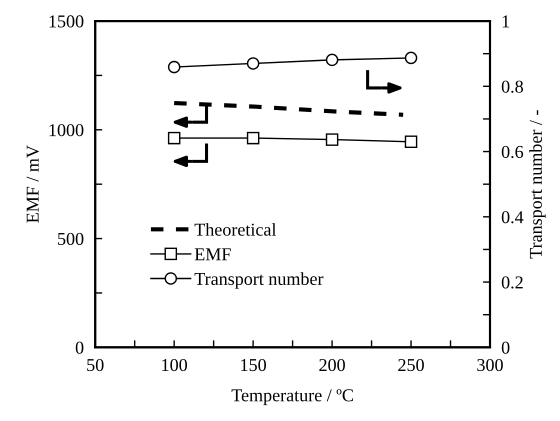 This screenshot has height=421, width=560. Describe the element at coordinates (411, 365) in the screenshot. I see `x-tick-label: 250` at that location.